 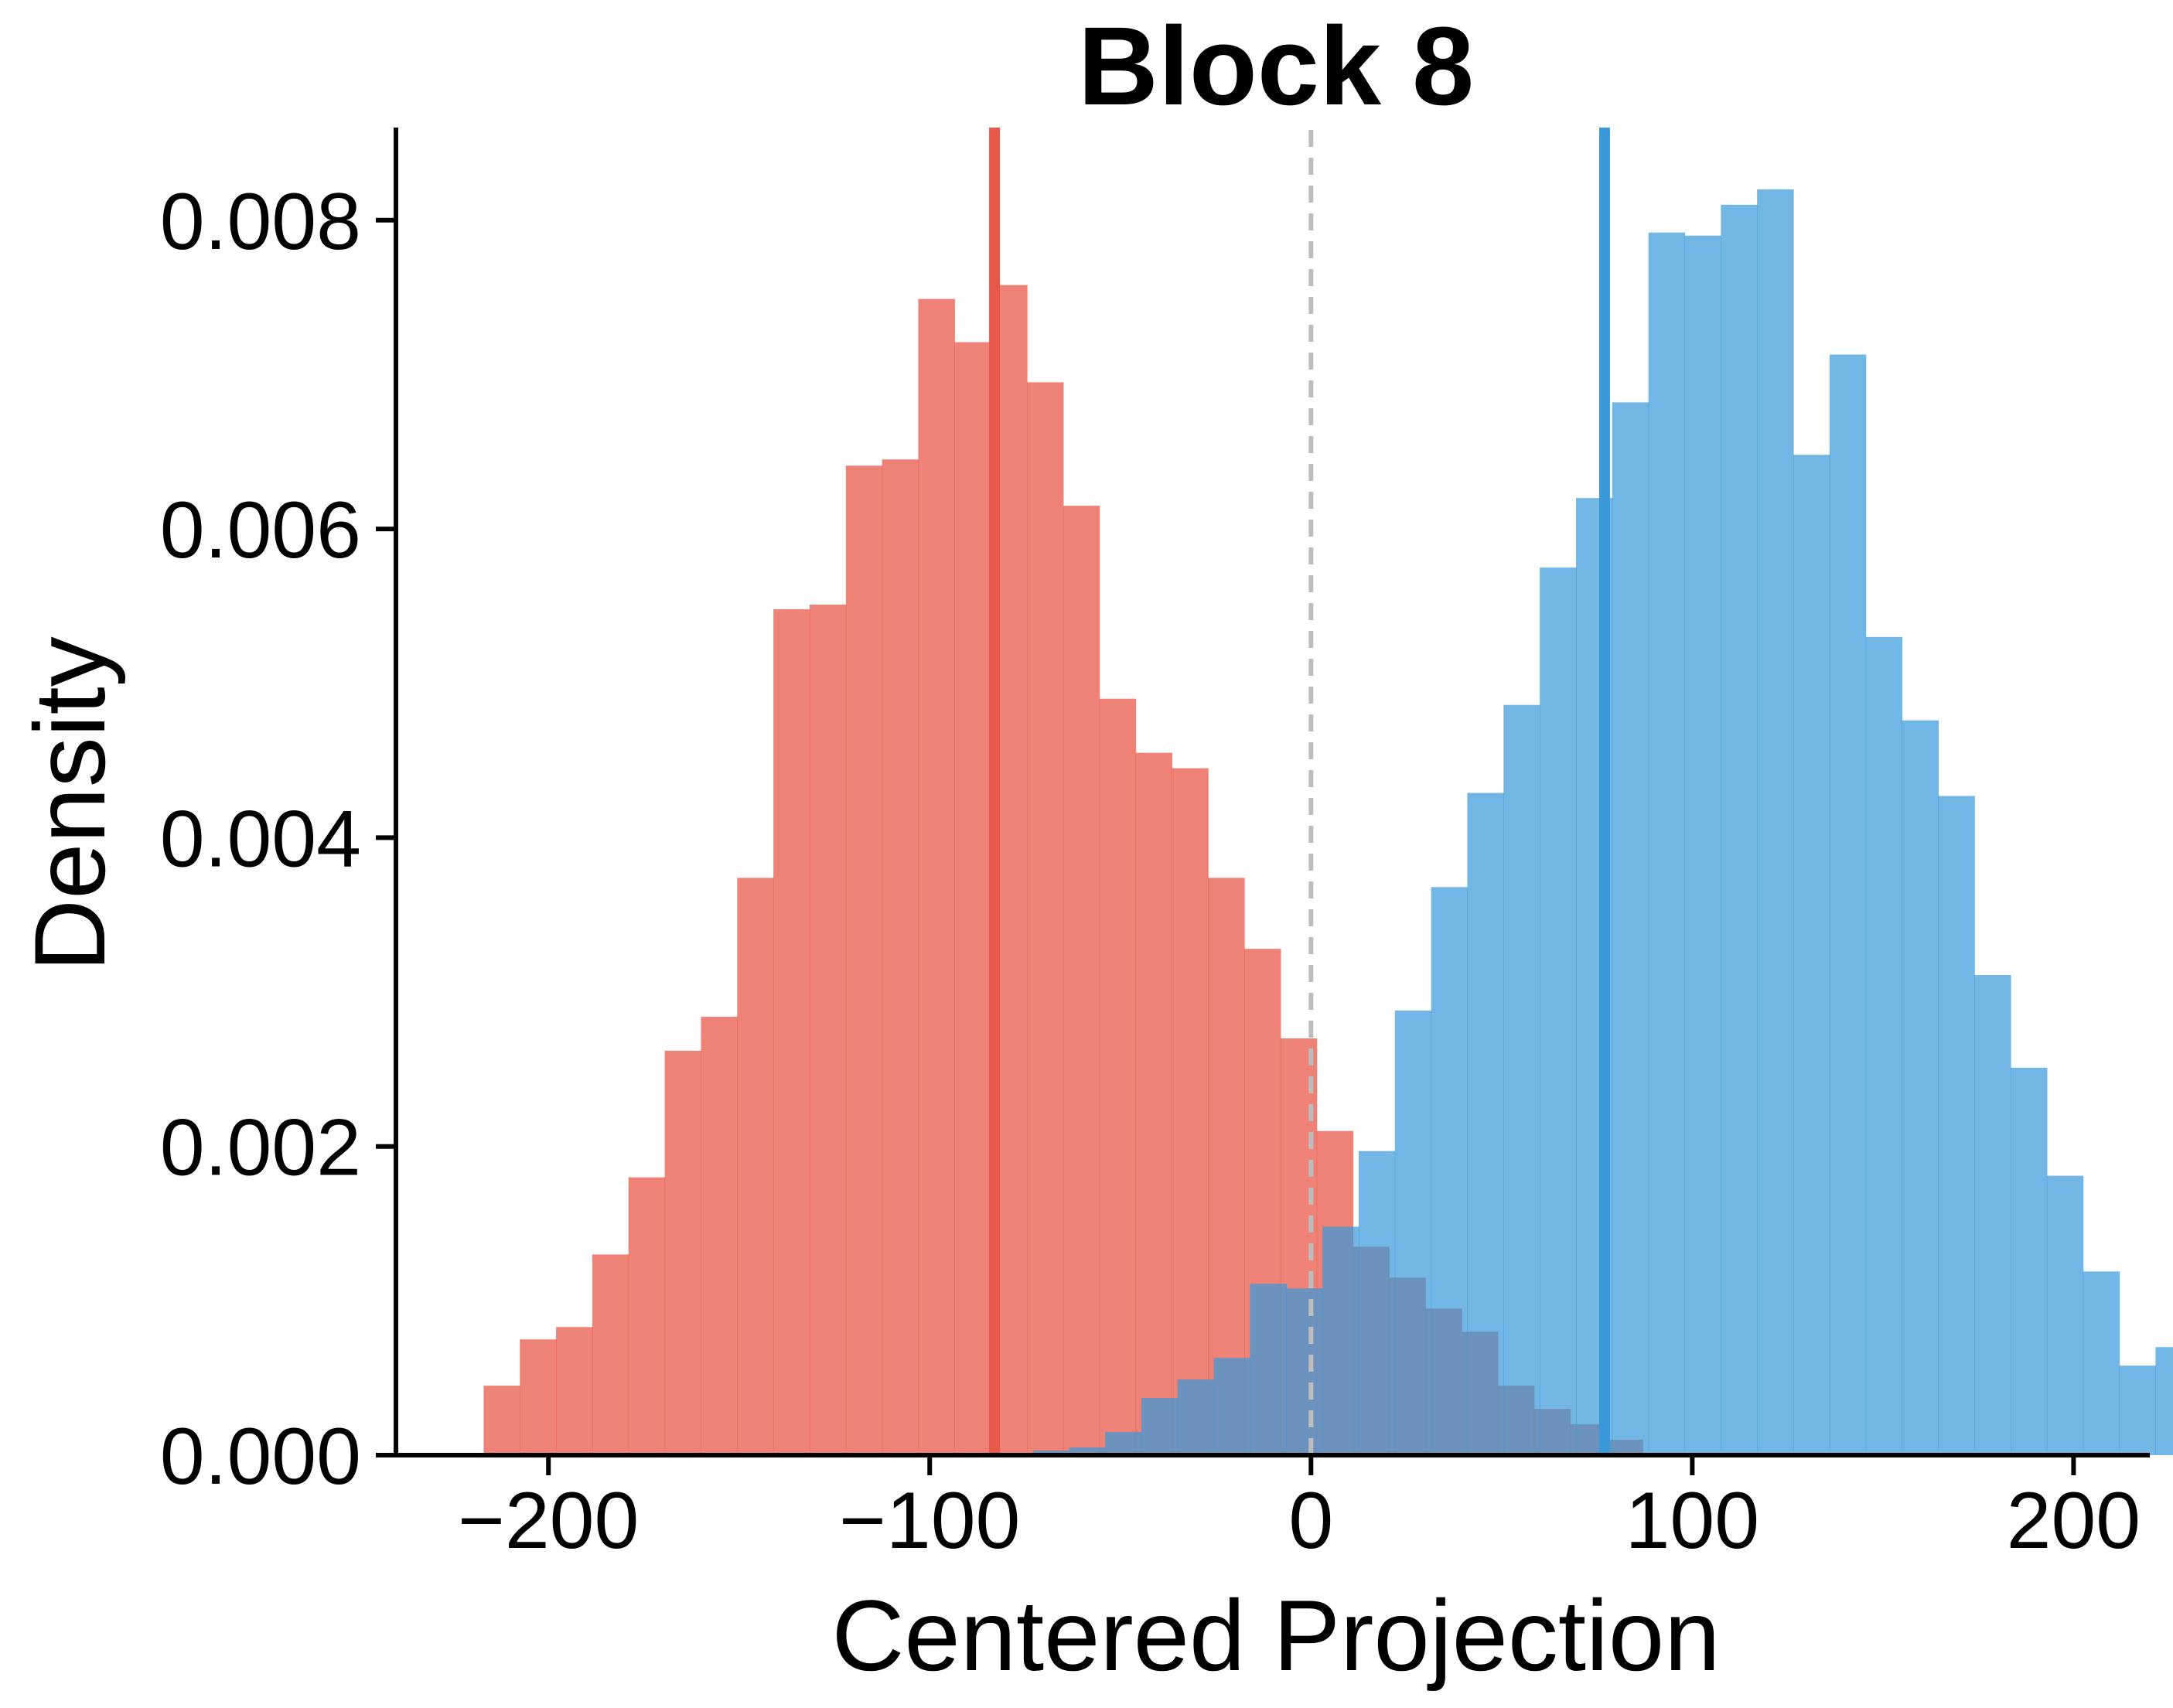 I want to click on x-tick-label: −200, so click(x=548, y=1521).